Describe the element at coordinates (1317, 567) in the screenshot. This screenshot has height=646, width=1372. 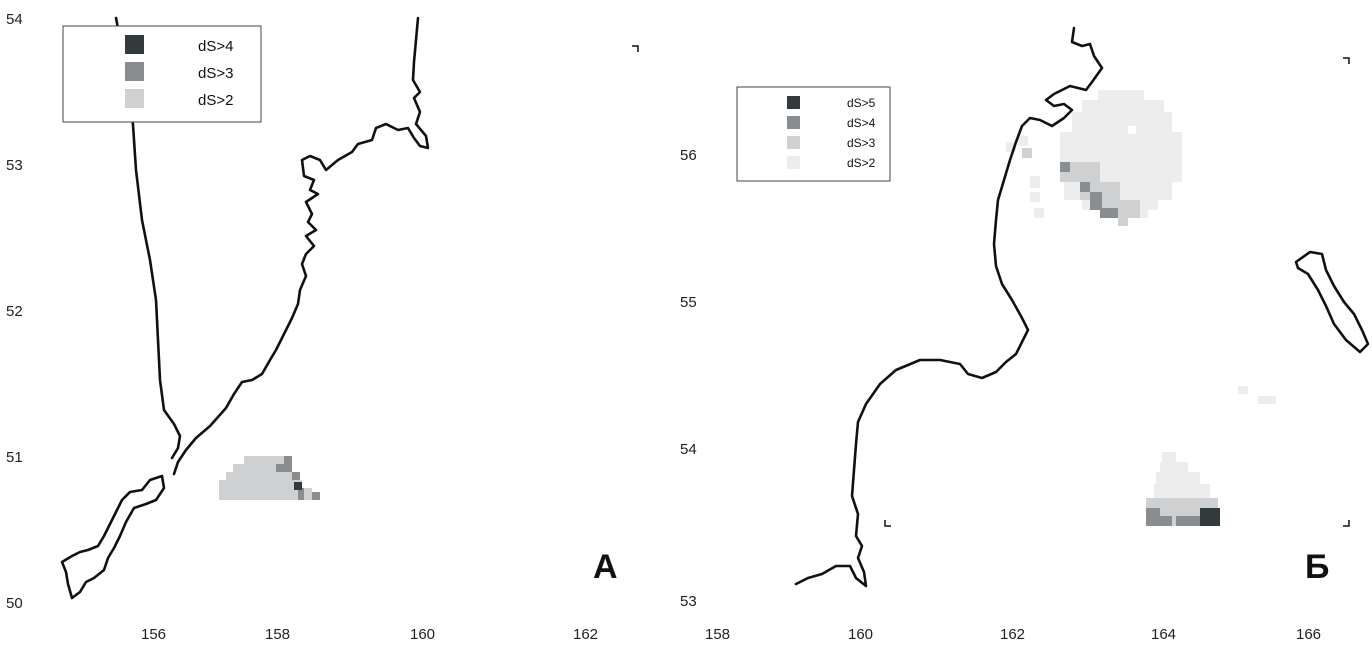
I see `panel-letter-b: Б` at that location.